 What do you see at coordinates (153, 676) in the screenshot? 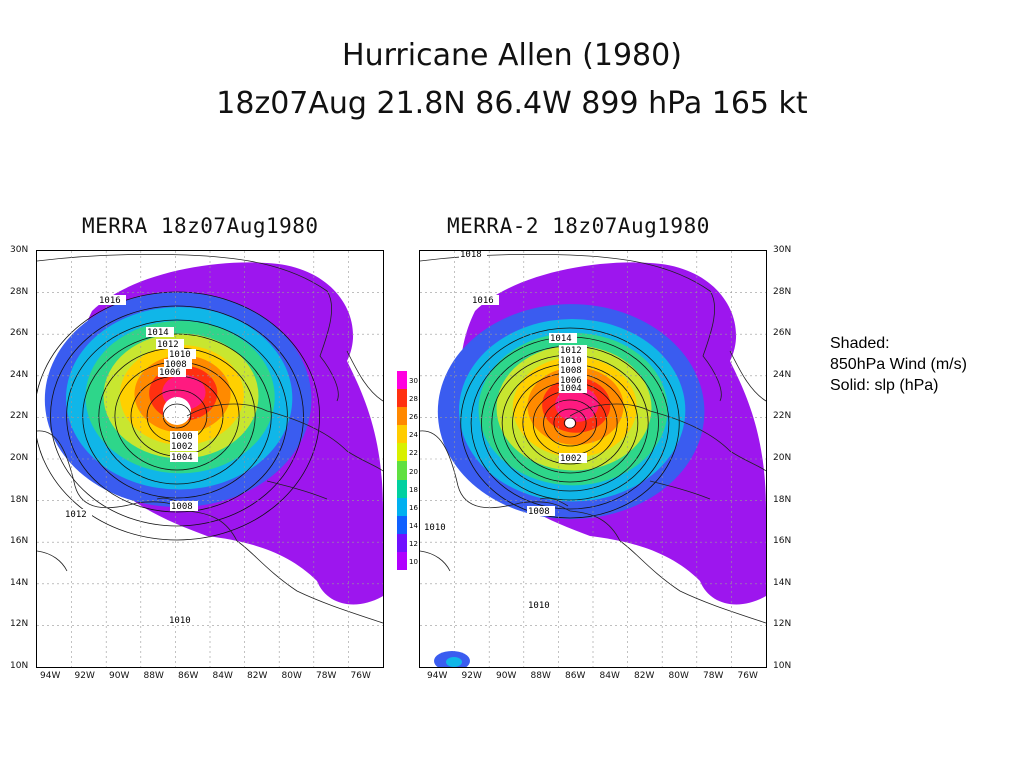
I see `lon-label-left: 88W` at bounding box center [153, 676].